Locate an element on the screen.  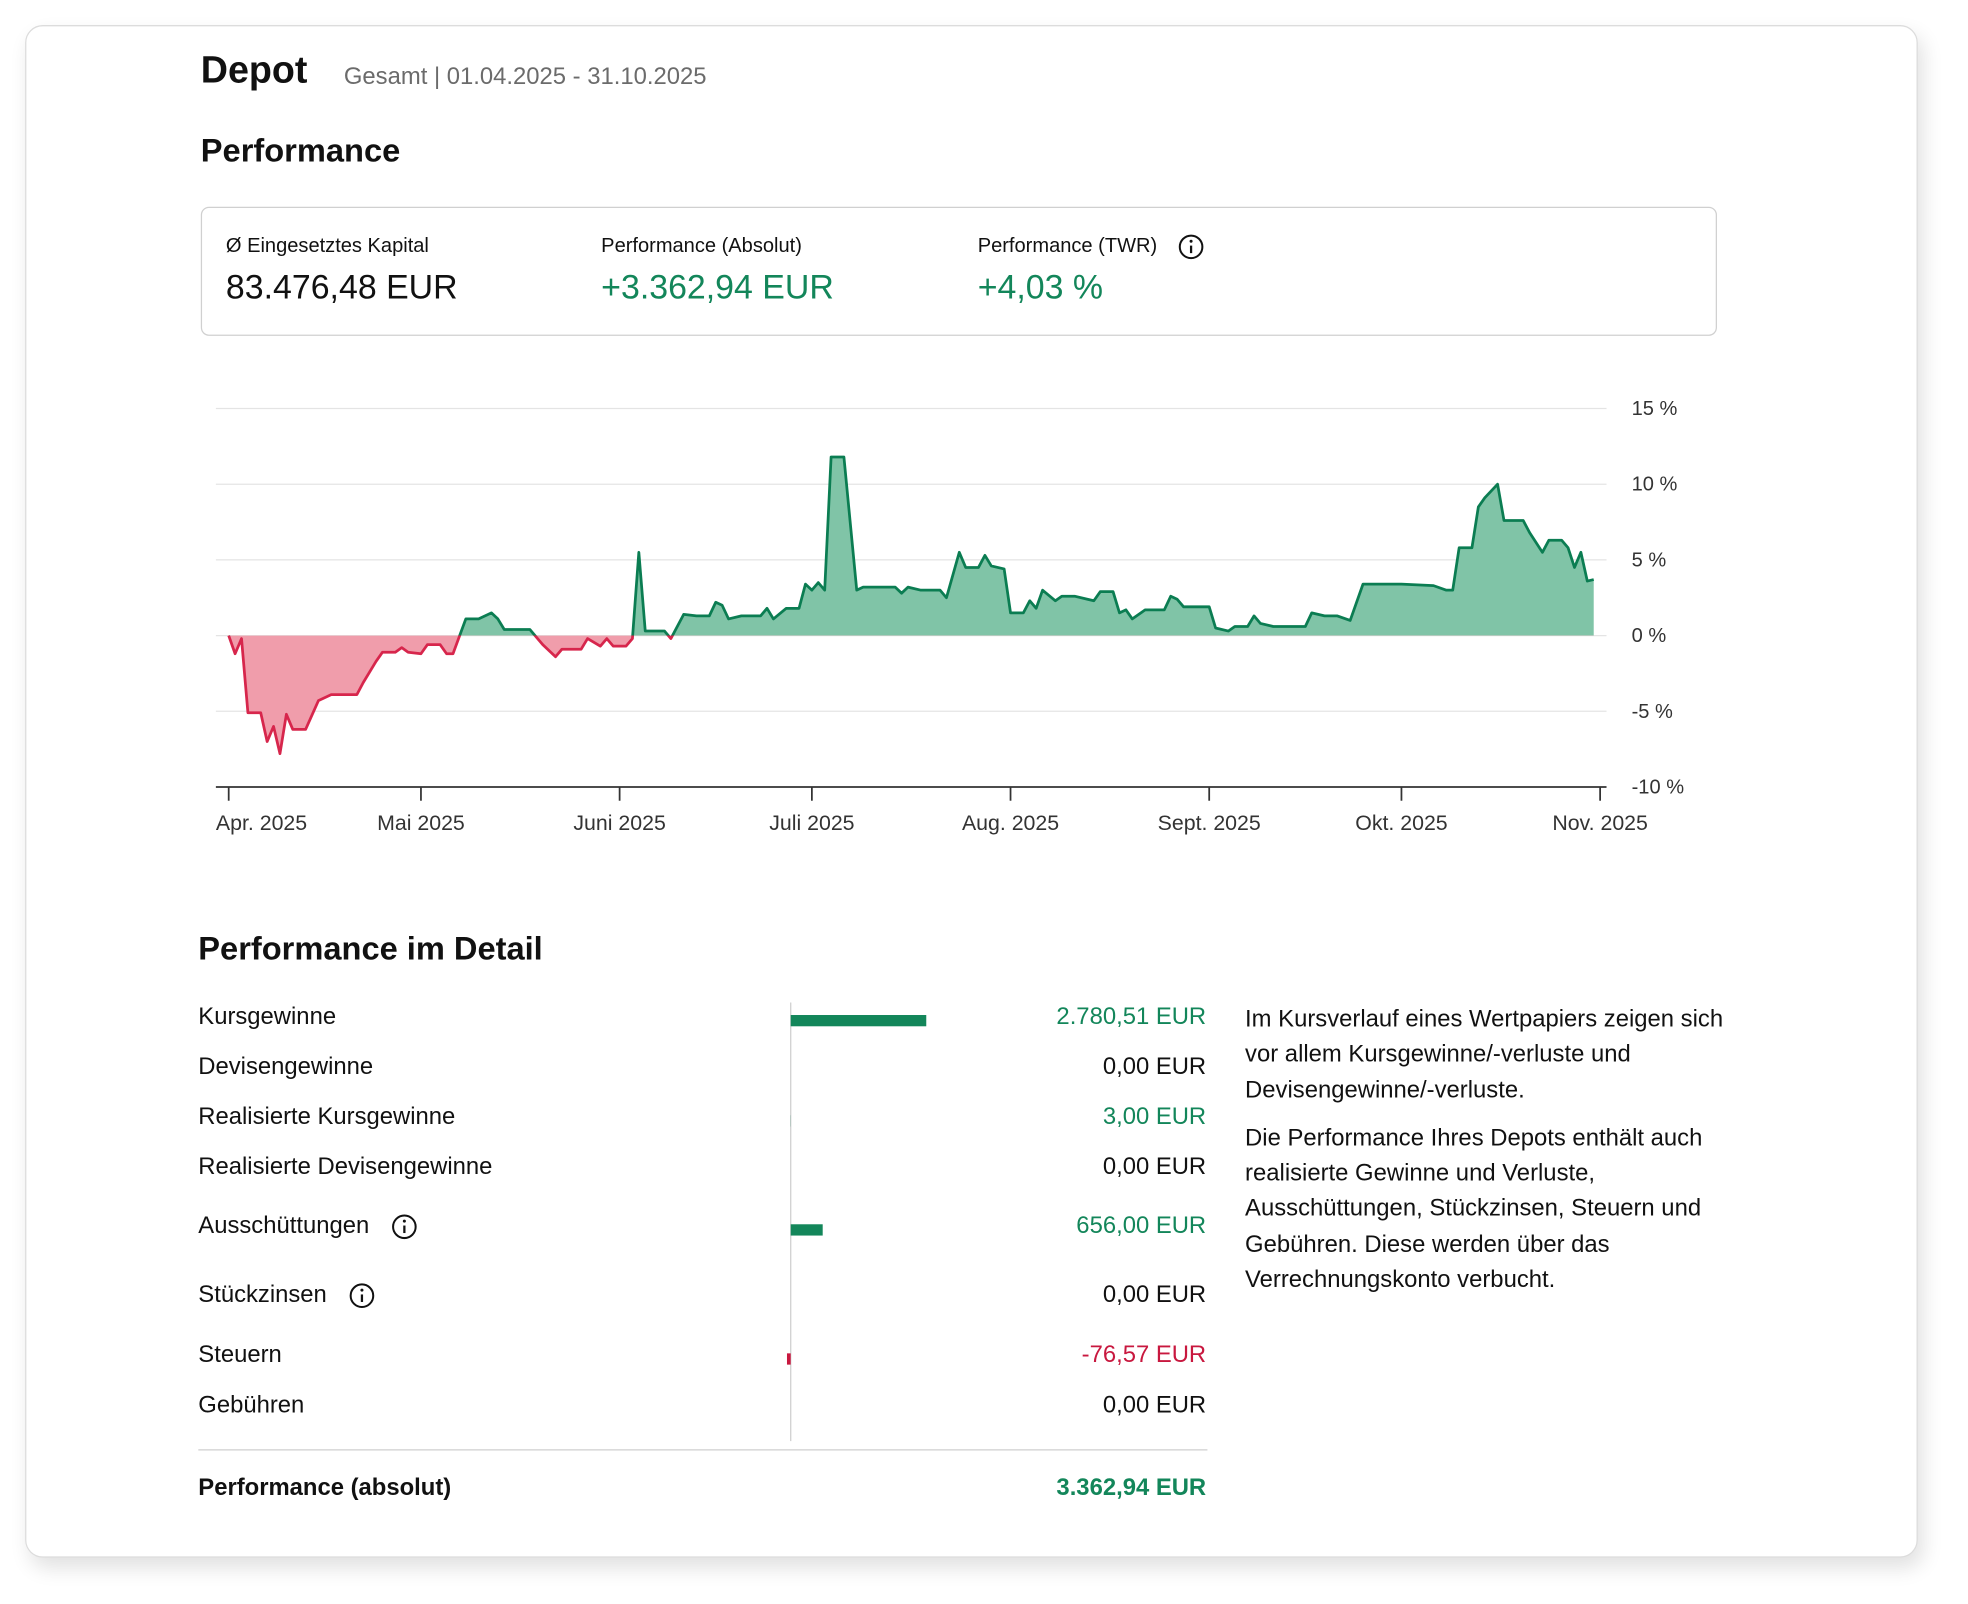
x-tick-label: Aug. 2025 is located at coordinates (1010, 823).